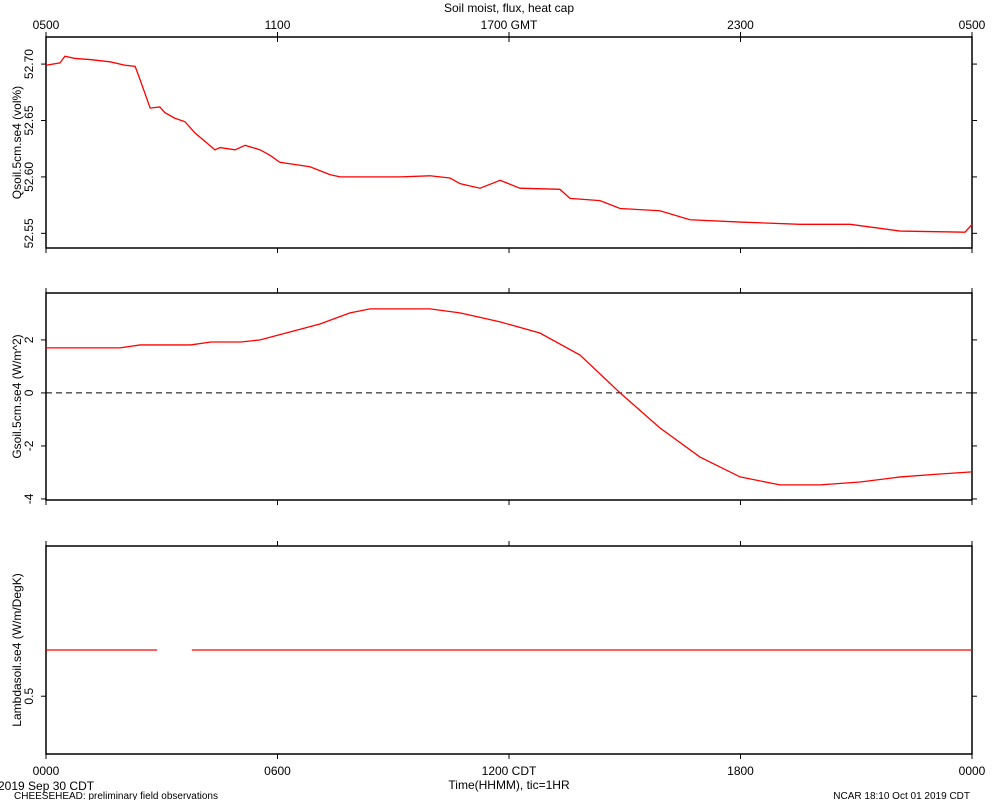  Describe the element at coordinates (29, 177) in the screenshot. I see `y-tick-label: 52.60` at that location.